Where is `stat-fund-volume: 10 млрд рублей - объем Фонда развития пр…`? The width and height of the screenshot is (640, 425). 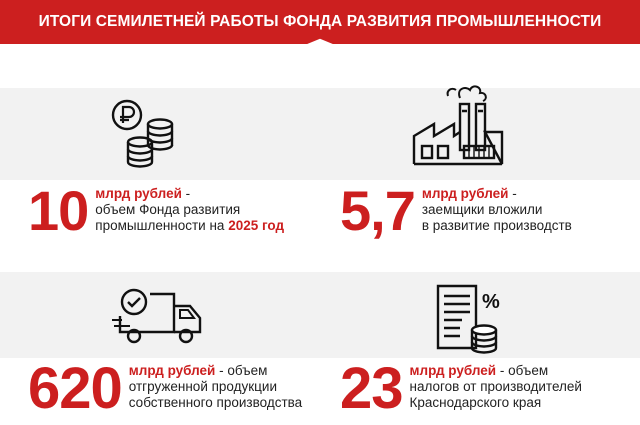
stat-fund-volume: 10 млрд рублей - объем Фонда развития пр… is located at coordinates (156, 211).